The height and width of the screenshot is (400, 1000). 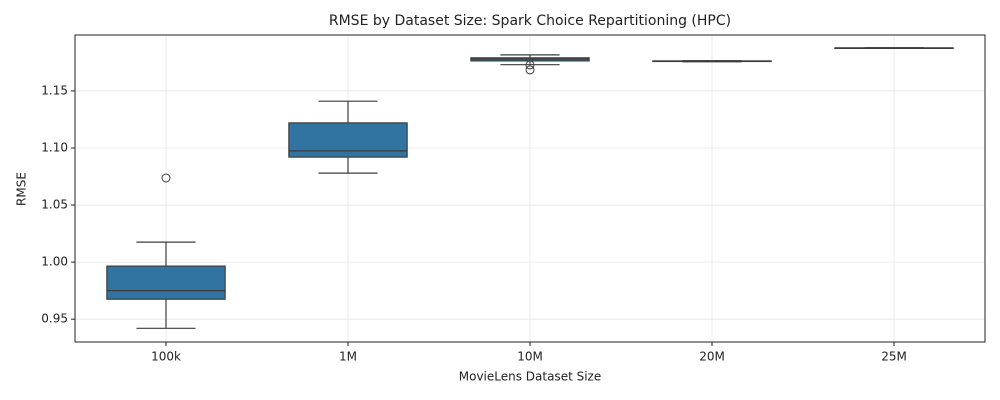 What do you see at coordinates (22, 189) in the screenshot?
I see `y-axis-label: RMSE` at bounding box center [22, 189].